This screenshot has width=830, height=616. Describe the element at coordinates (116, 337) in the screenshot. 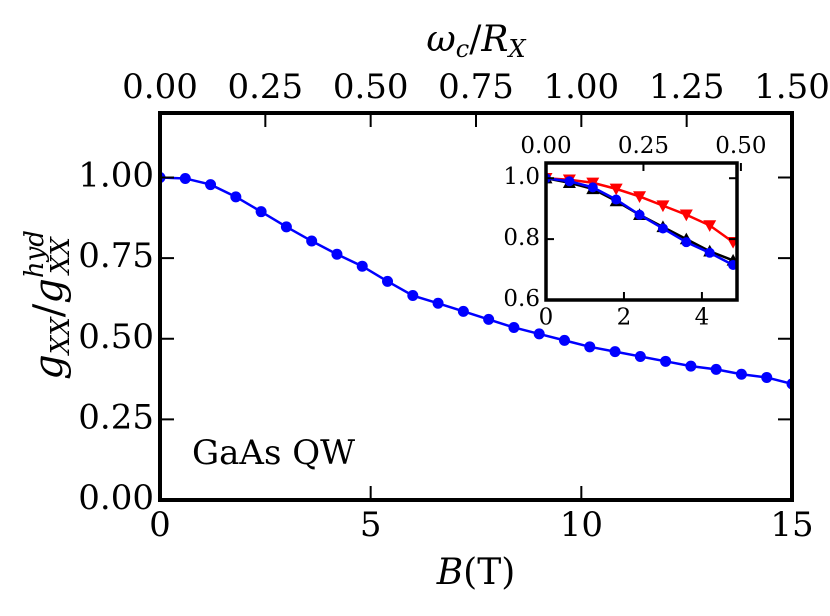

I see `y-tick-label: 0.50` at that location.